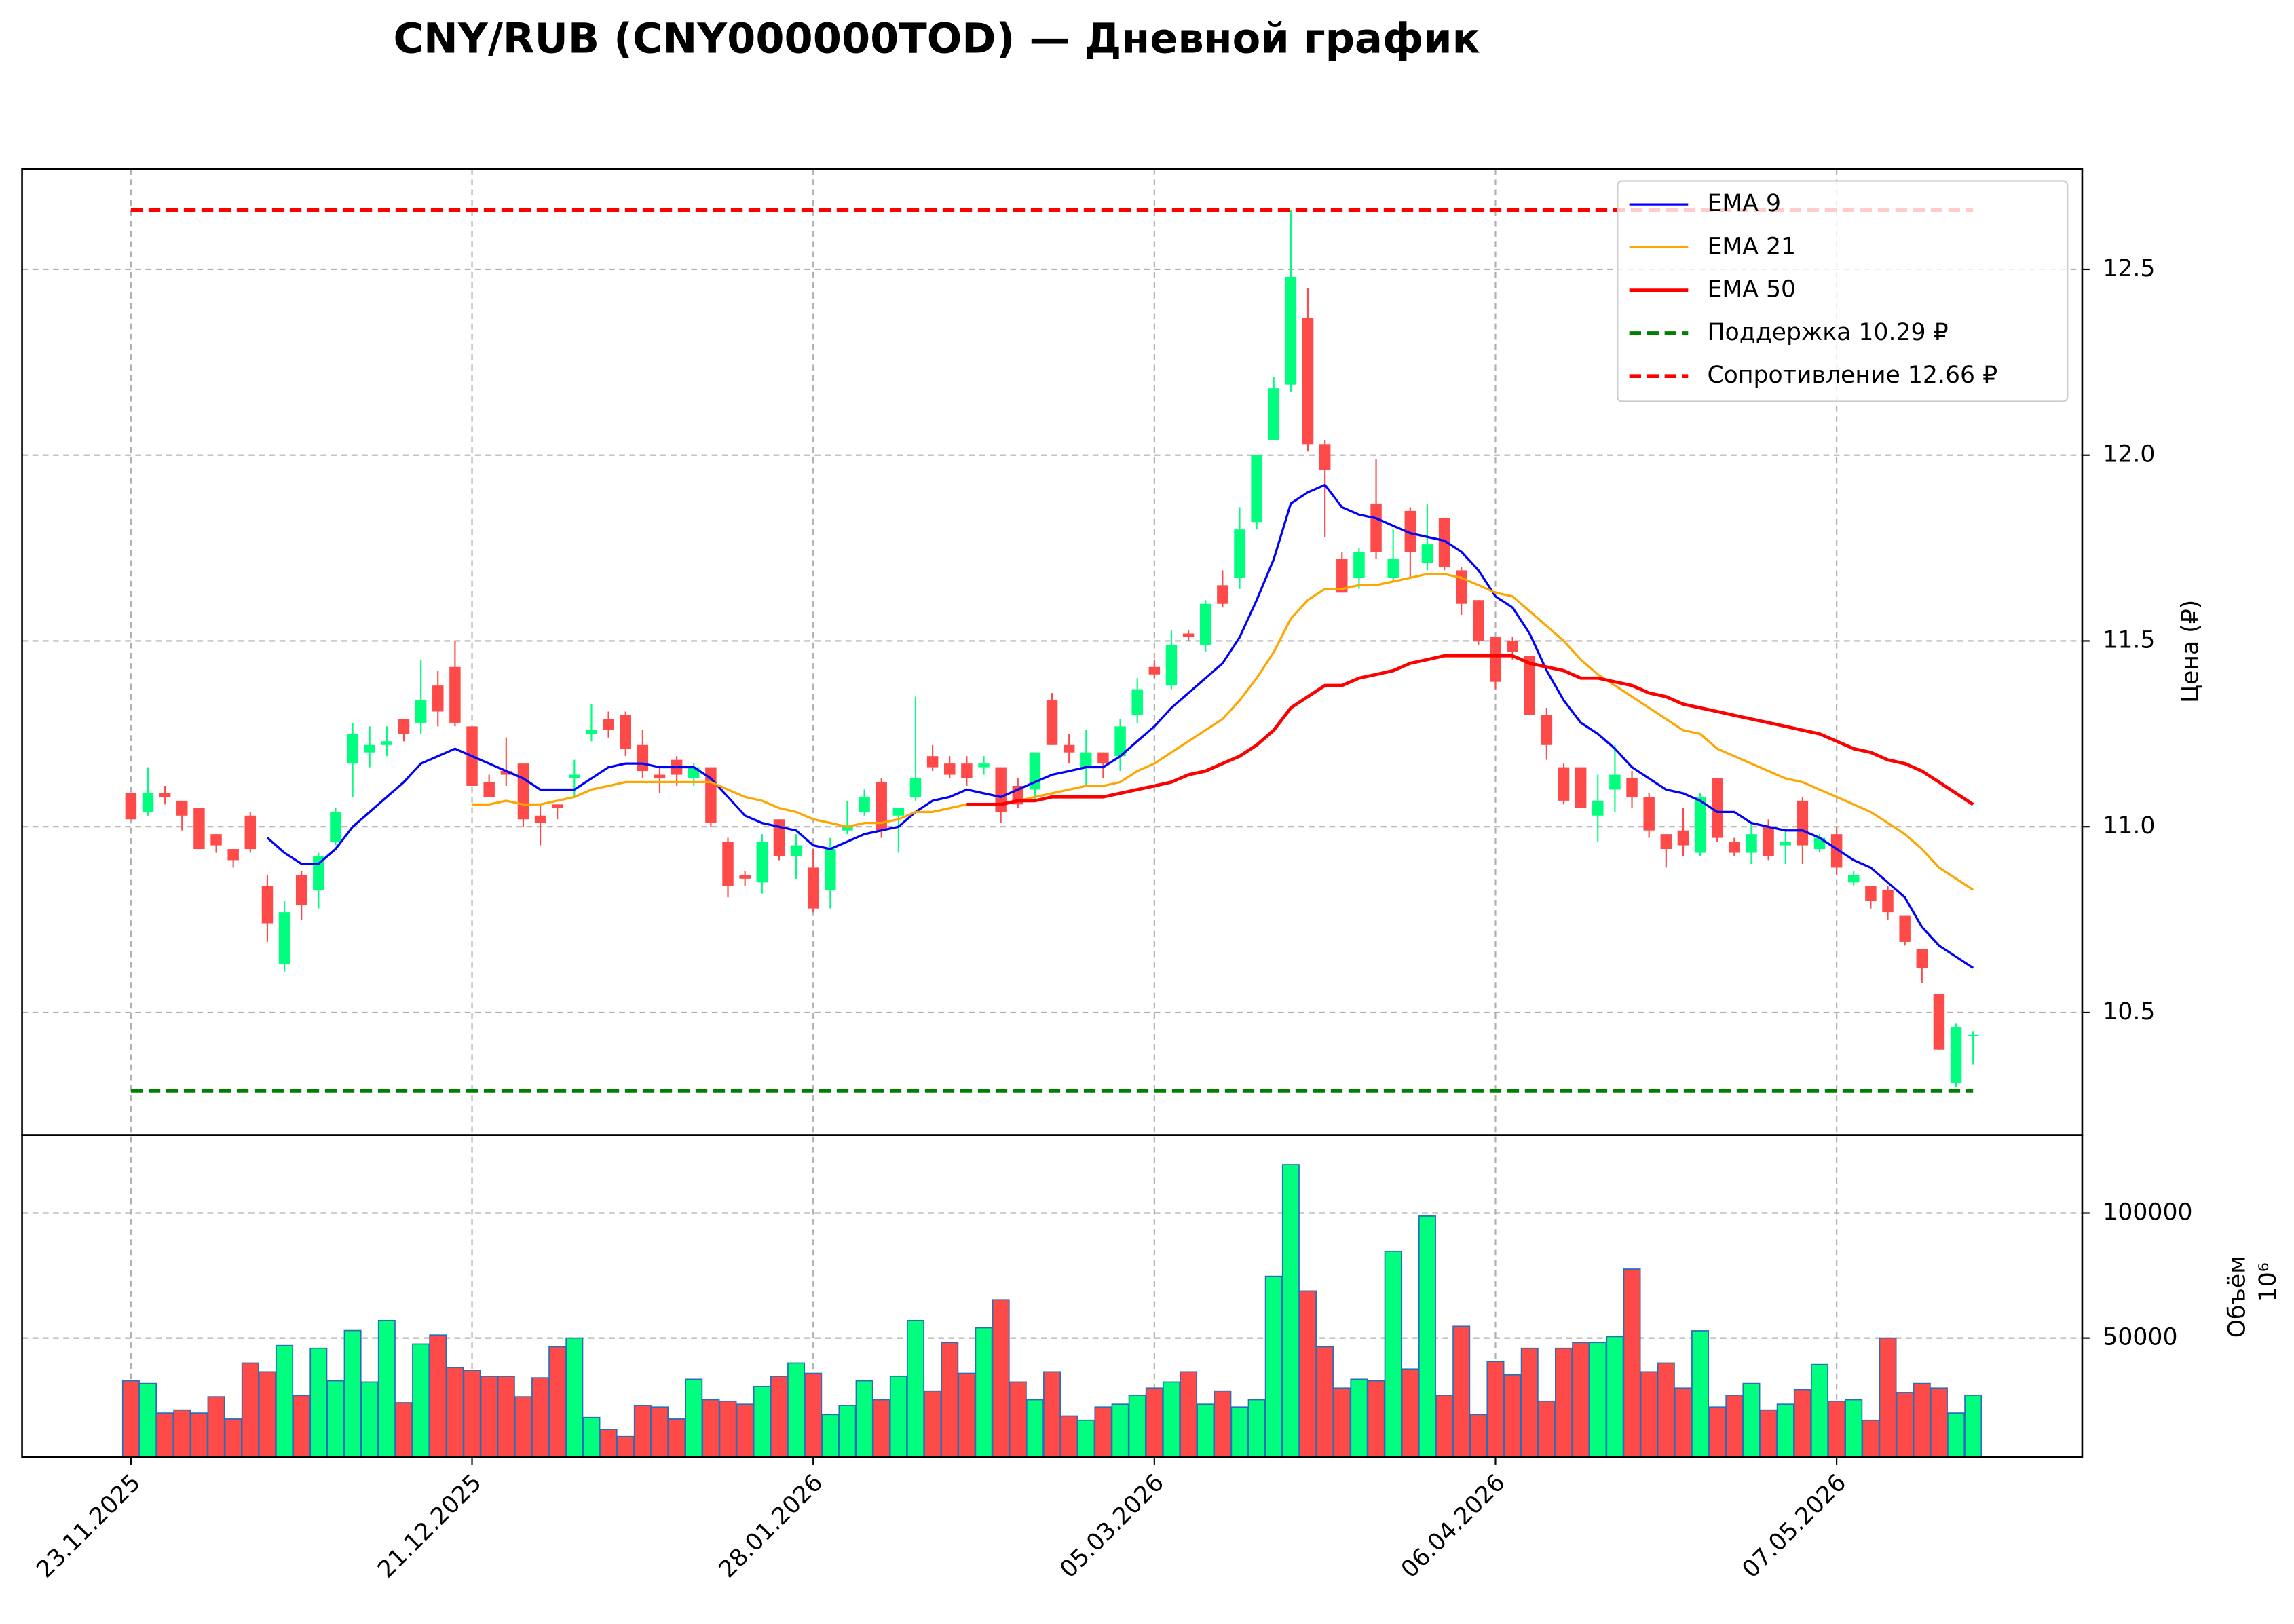 This screenshot has width=2294, height=1624. Describe the element at coordinates (1827, 333) in the screenshot. I see `legend-label: Поддержка 10.29 ₽` at that location.